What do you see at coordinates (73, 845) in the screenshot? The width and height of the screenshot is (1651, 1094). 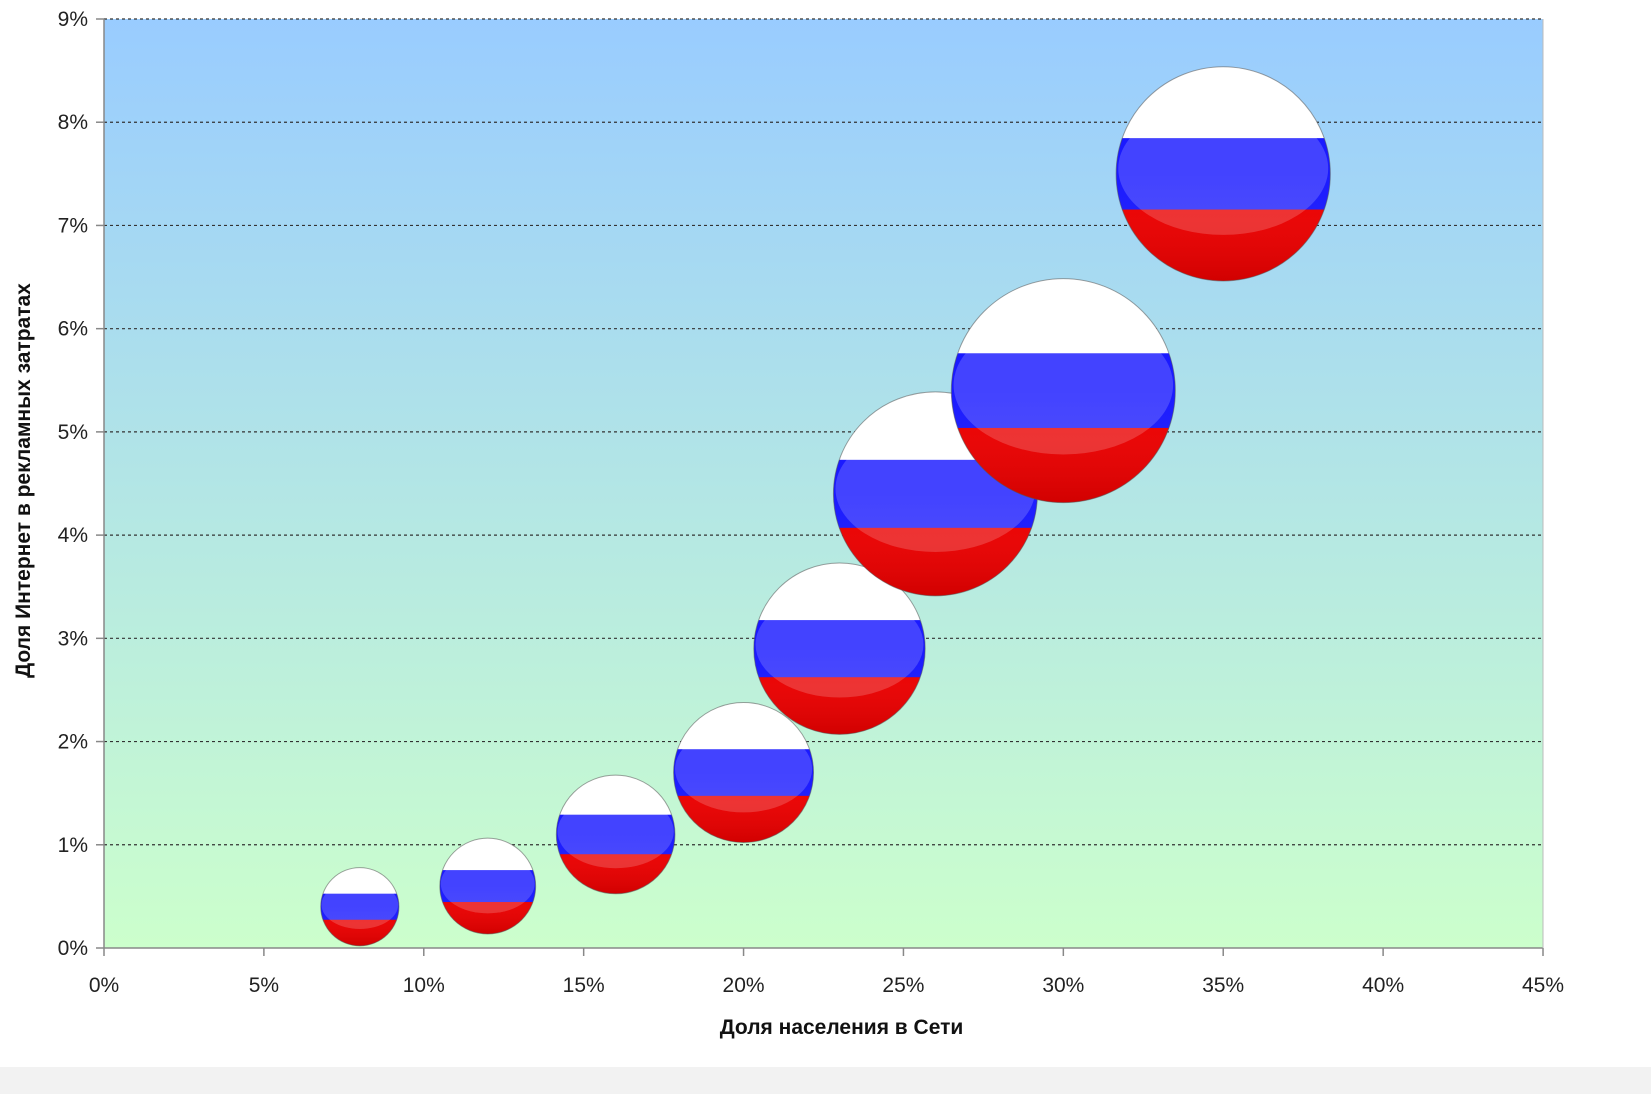 I see `y-tick-label: 1%` at bounding box center [73, 845].